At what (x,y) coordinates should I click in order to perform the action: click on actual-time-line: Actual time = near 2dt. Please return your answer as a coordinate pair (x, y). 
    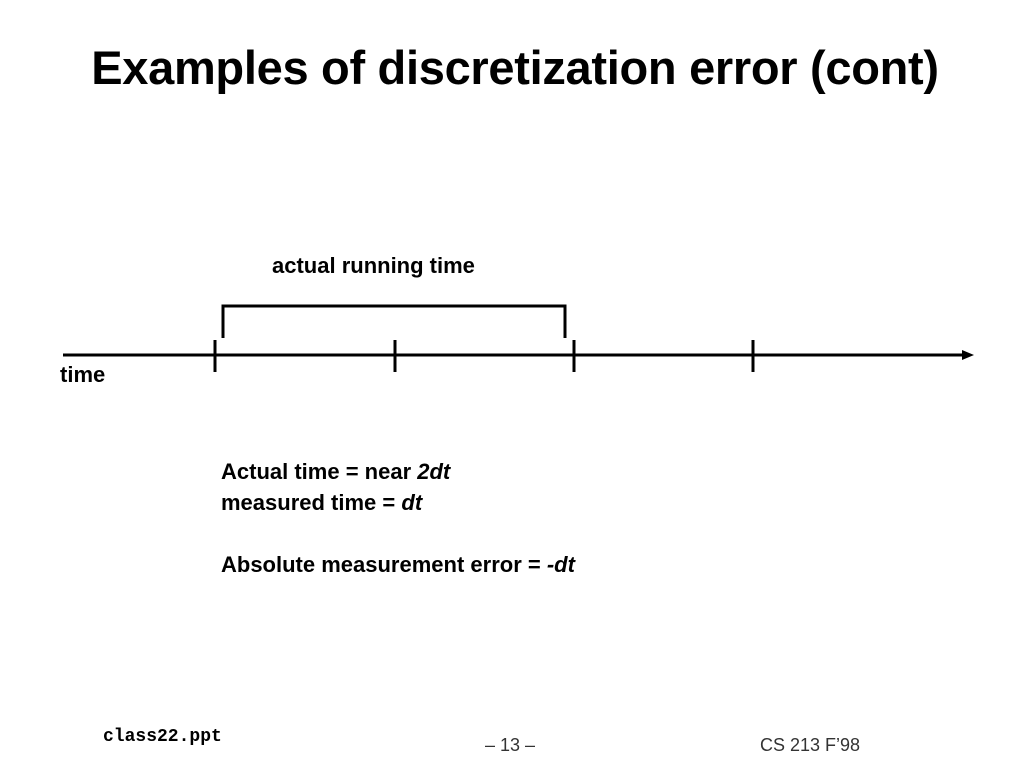
    Looking at the image, I should click on (398, 471).